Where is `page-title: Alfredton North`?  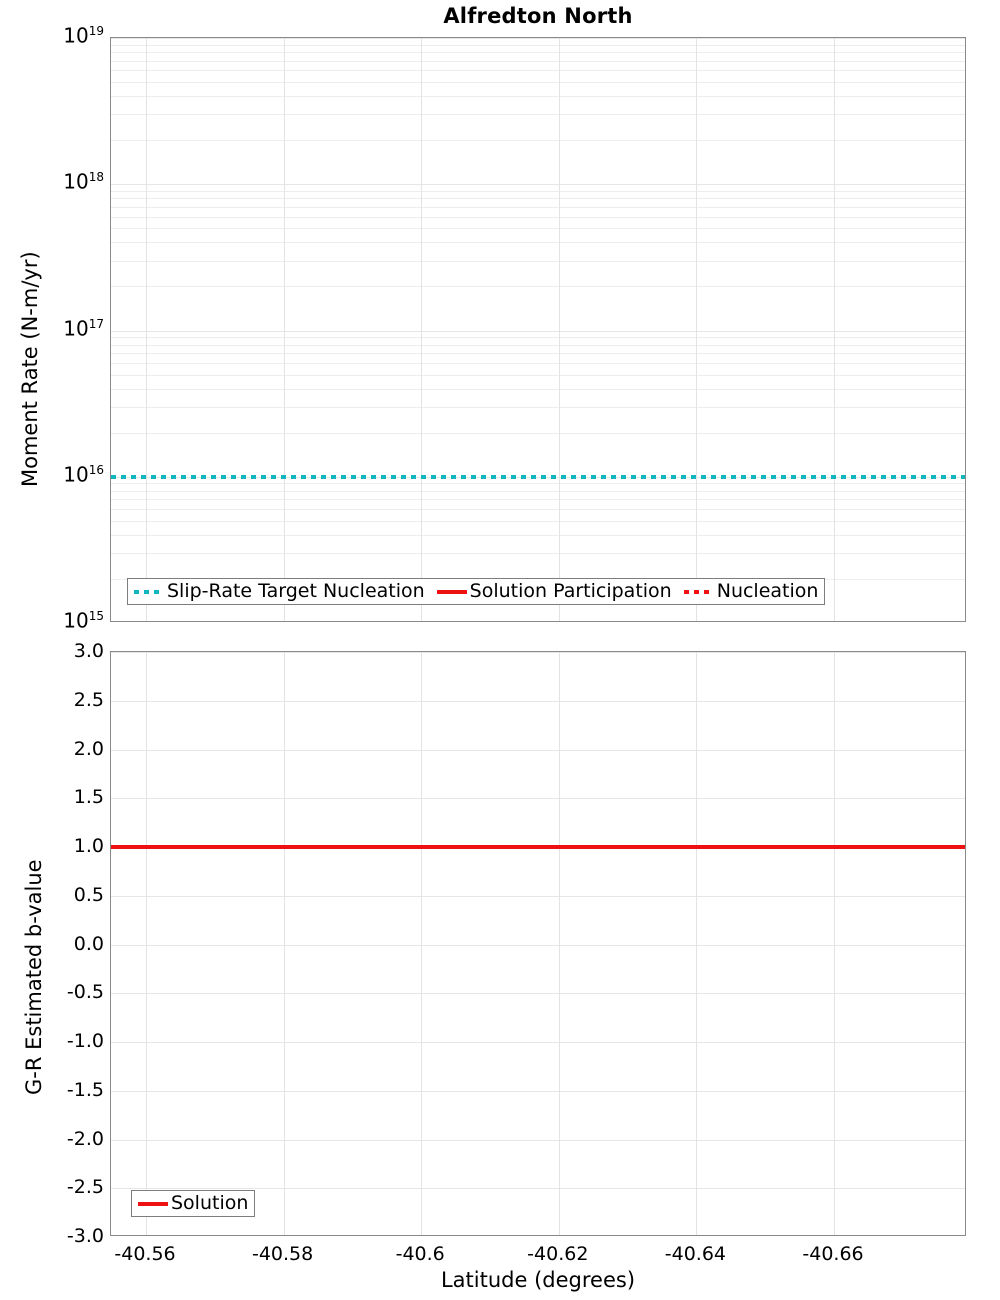 page-title: Alfredton North is located at coordinates (538, 16).